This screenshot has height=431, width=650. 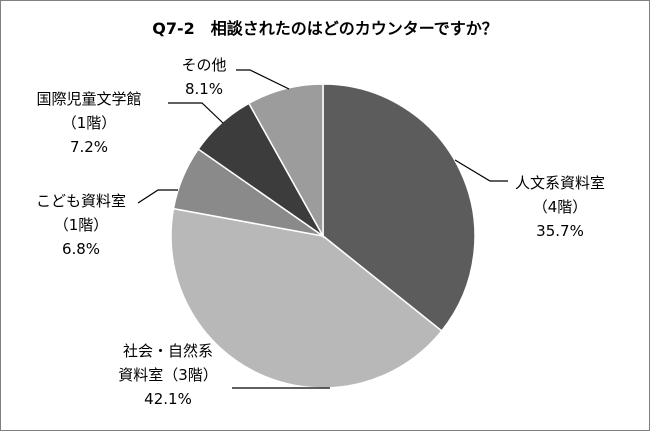 What do you see at coordinates (89, 123) in the screenshot?
I see `slice-label-4-line-2: （1階）` at bounding box center [89, 123].